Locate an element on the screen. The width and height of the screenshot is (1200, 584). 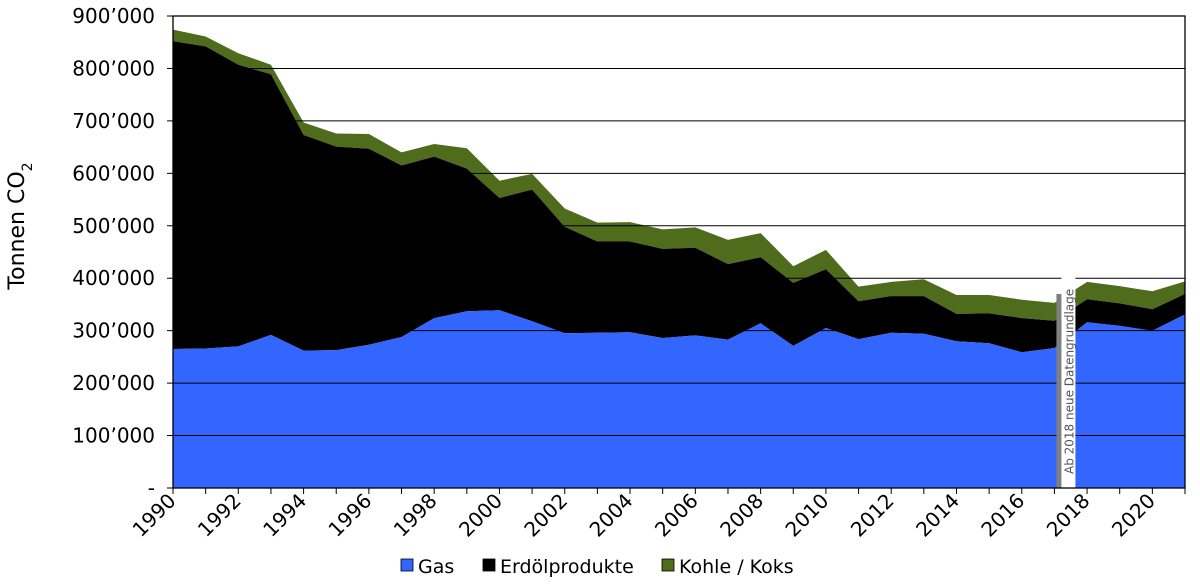
x-tick-label: 2020 is located at coordinates (1133, 515).